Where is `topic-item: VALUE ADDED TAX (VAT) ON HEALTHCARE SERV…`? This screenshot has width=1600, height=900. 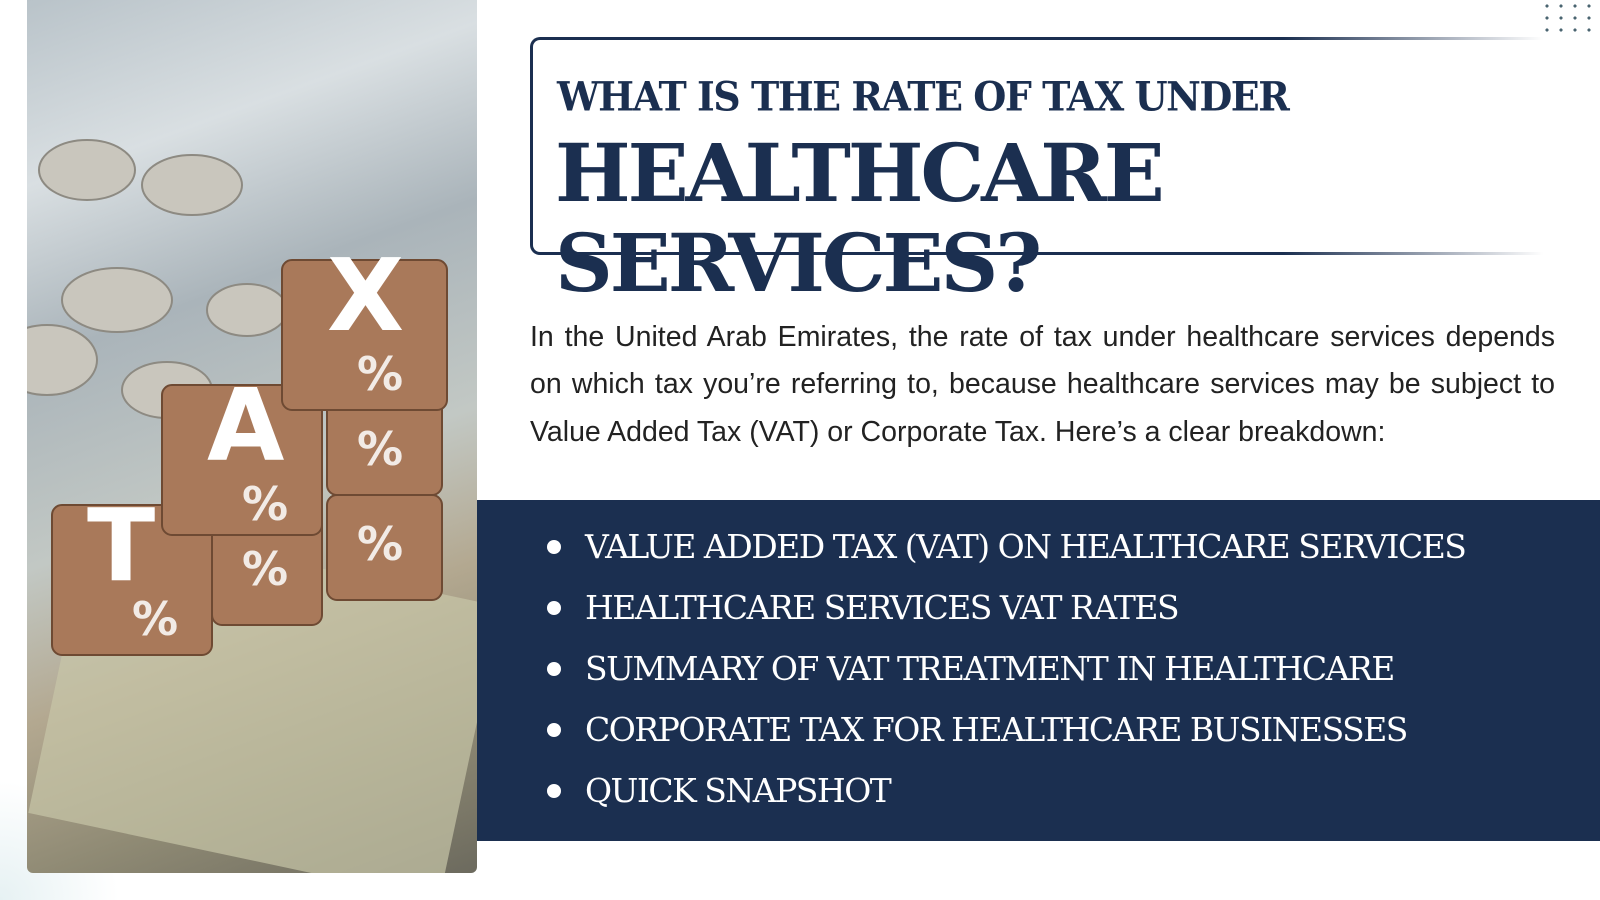
topic-item: VALUE ADDED TAX (VAT) ON HEALTHCARE SERV… is located at coordinates (1073, 546).